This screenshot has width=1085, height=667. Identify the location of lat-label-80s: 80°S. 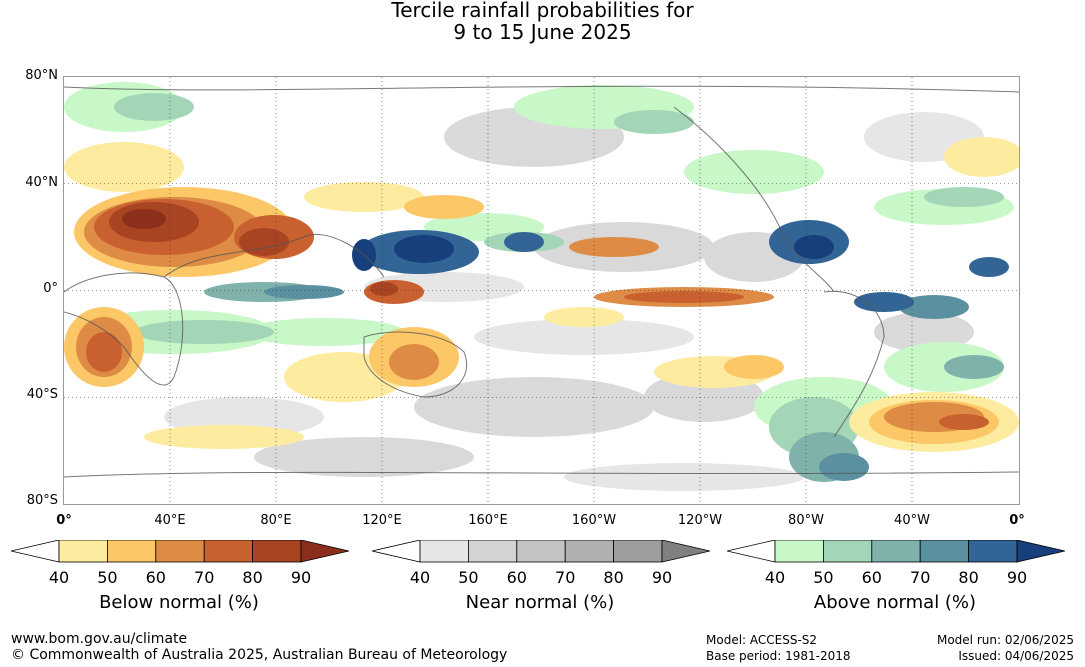
(42, 500).